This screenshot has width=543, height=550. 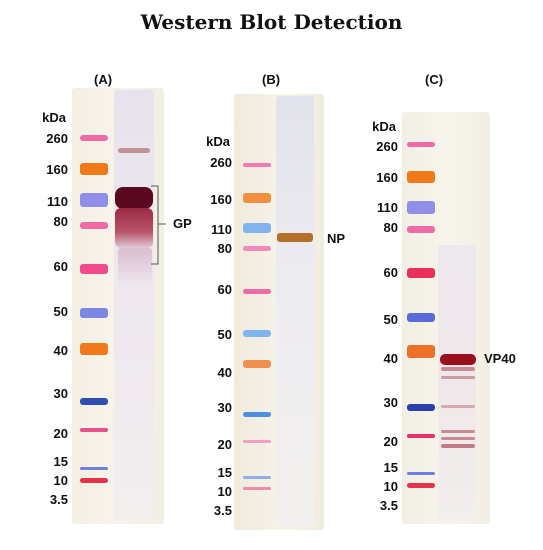 What do you see at coordinates (134, 198) in the screenshot?
I see `gp-band` at bounding box center [134, 198].